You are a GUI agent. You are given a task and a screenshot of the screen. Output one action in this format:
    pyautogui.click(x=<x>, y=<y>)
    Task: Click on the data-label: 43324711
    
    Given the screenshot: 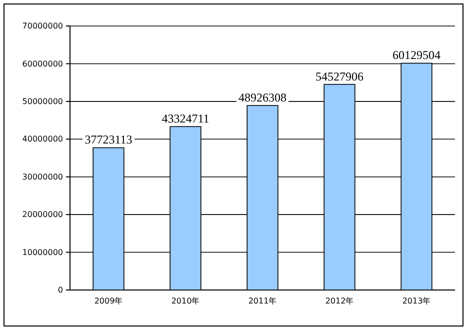 What is the action you would take?
    pyautogui.click(x=186, y=119)
    